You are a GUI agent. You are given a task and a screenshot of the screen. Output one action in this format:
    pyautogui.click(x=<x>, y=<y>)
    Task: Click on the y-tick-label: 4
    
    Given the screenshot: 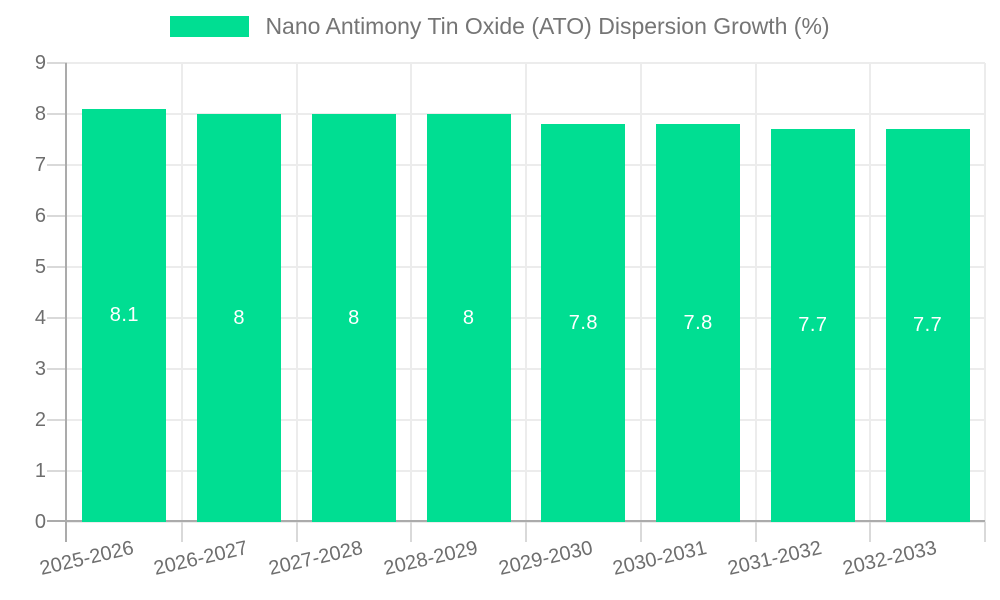 What is the action you would take?
    pyautogui.click(x=40, y=318)
    